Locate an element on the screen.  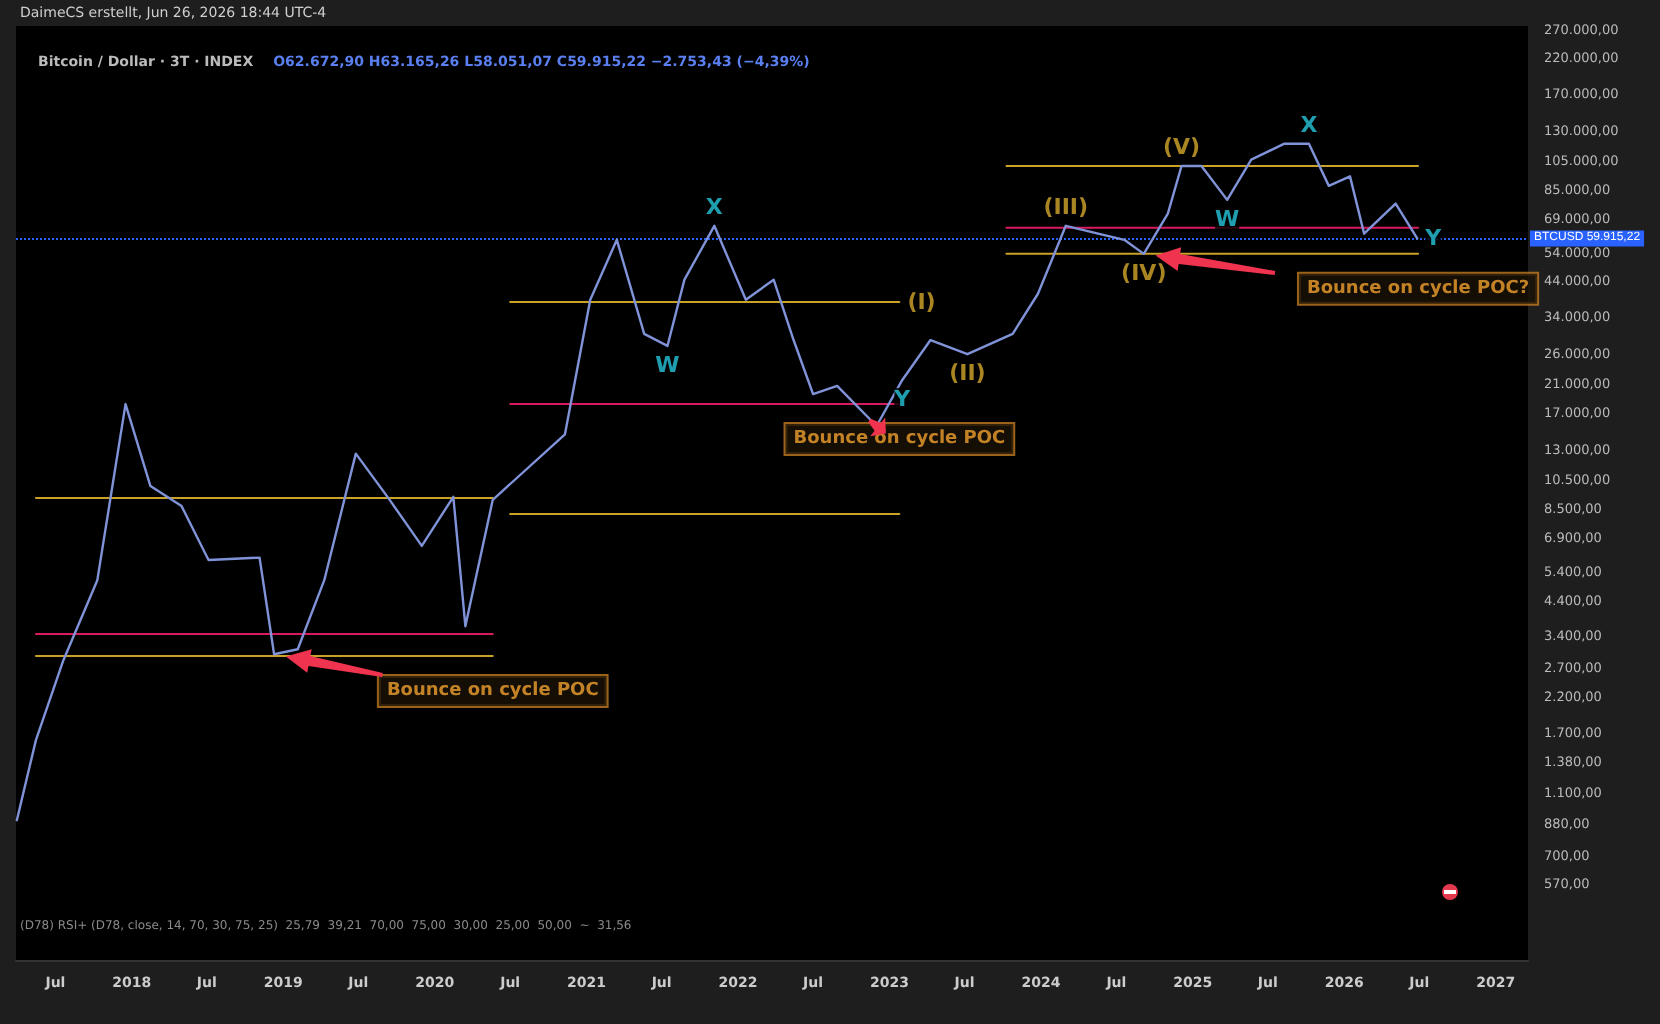
annotation: (I) is located at coordinates (921, 301).